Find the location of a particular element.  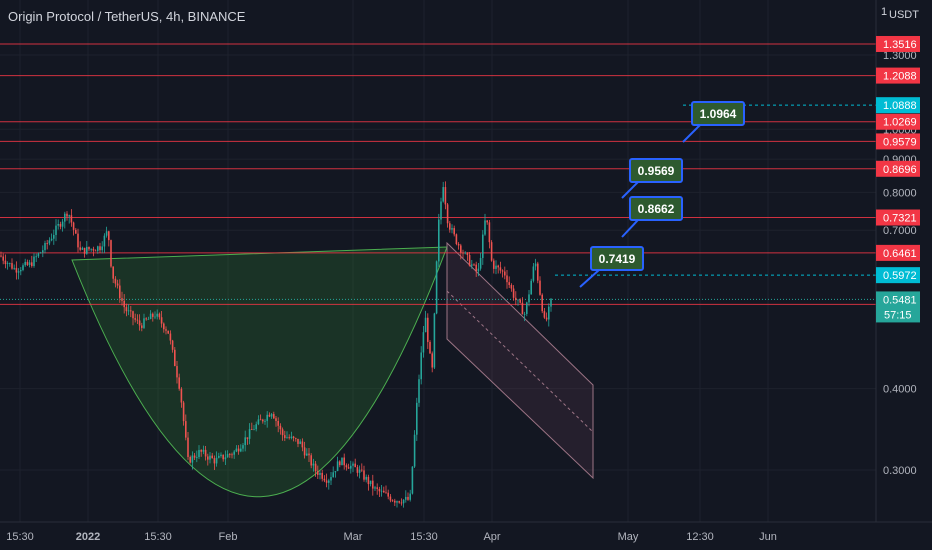

level-tag: 0.8696 is located at coordinates (898, 168).